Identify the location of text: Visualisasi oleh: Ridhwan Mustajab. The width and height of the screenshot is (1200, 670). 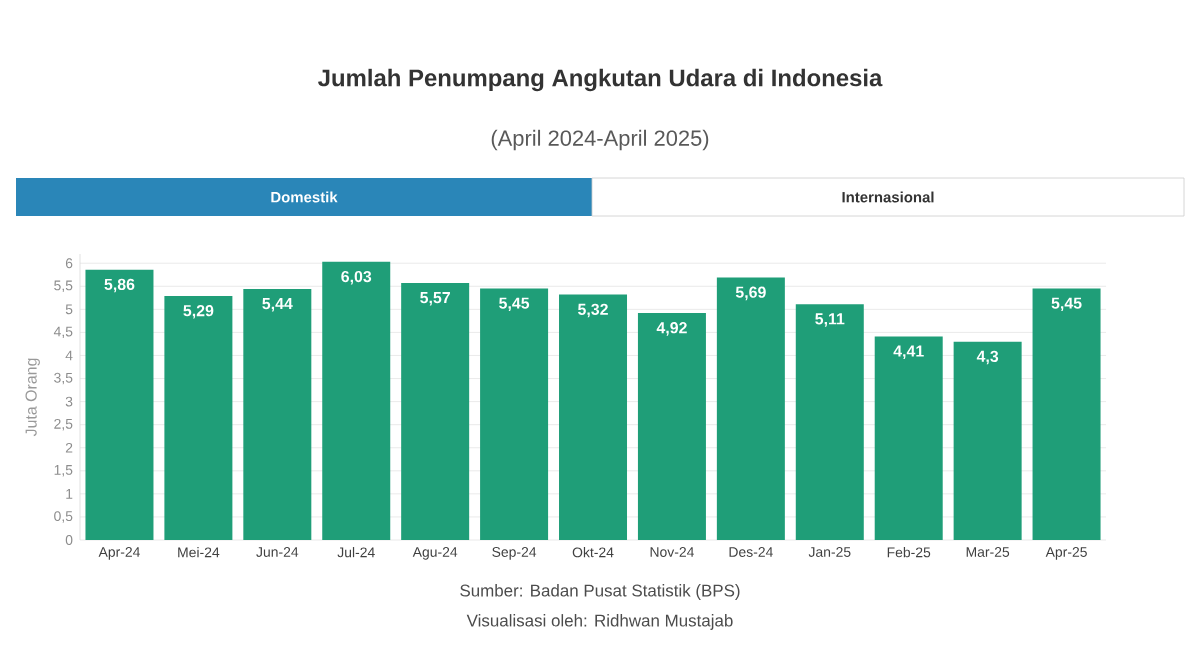
(599, 622).